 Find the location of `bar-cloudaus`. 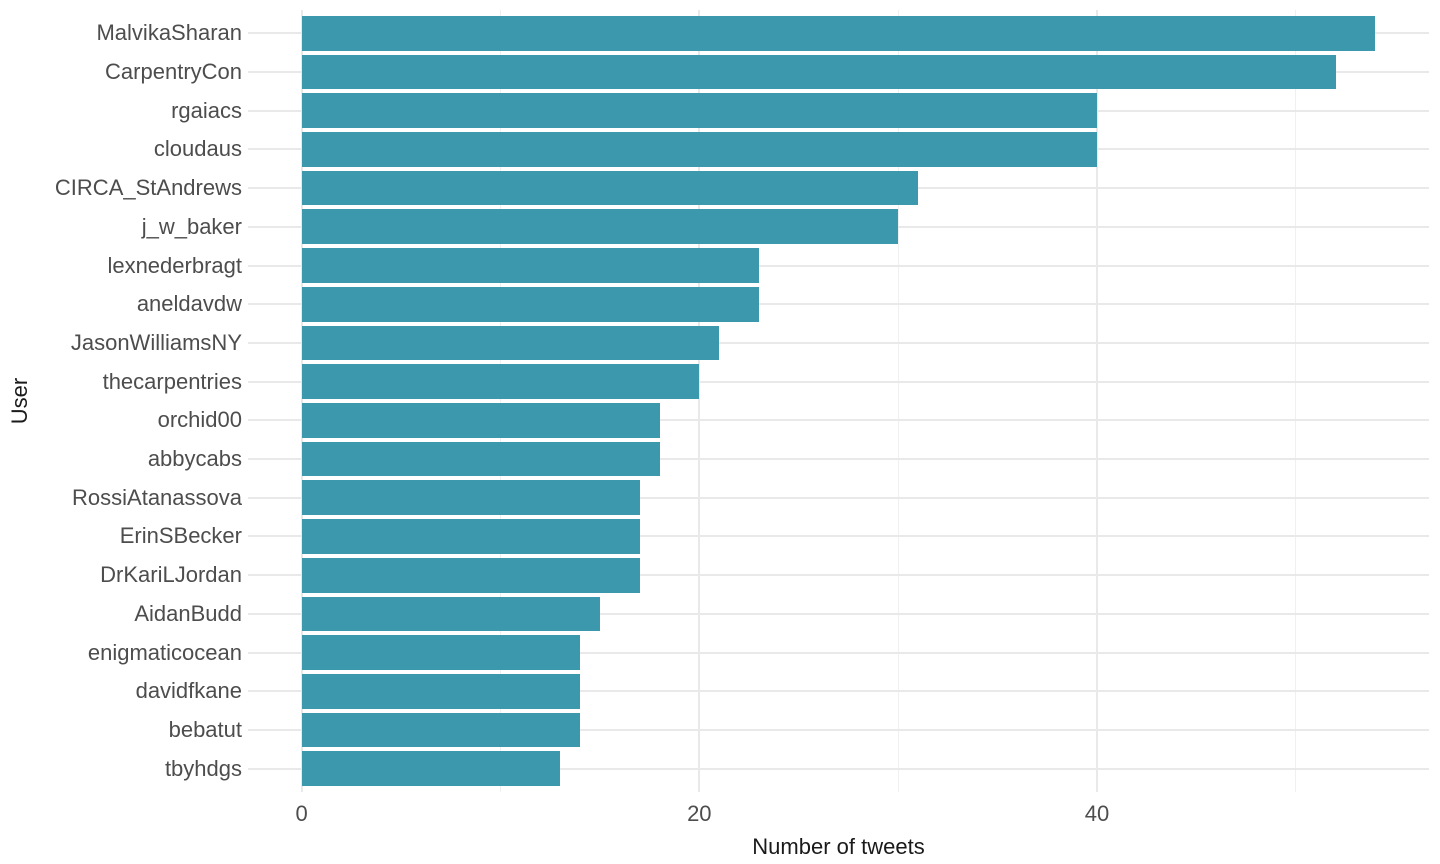

bar-cloudaus is located at coordinates (699, 149).